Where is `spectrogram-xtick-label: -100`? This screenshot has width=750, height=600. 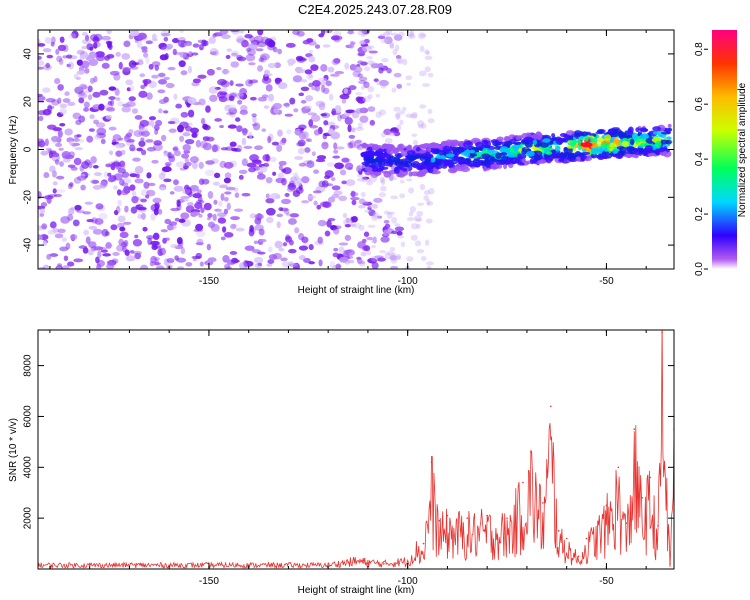
spectrogram-xtick-label: -100 is located at coordinates (408, 281).